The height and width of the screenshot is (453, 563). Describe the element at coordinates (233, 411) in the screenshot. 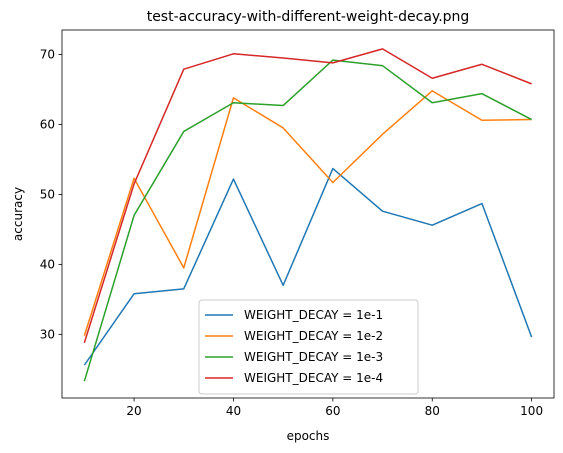

I see `x-tick-label: 40` at that location.